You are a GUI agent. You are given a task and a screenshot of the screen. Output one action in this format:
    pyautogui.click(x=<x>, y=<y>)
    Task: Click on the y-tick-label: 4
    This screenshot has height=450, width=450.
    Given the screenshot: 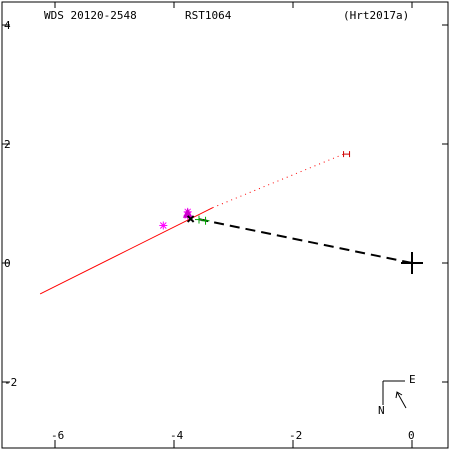 What is the action you would take?
    pyautogui.click(x=7, y=25)
    